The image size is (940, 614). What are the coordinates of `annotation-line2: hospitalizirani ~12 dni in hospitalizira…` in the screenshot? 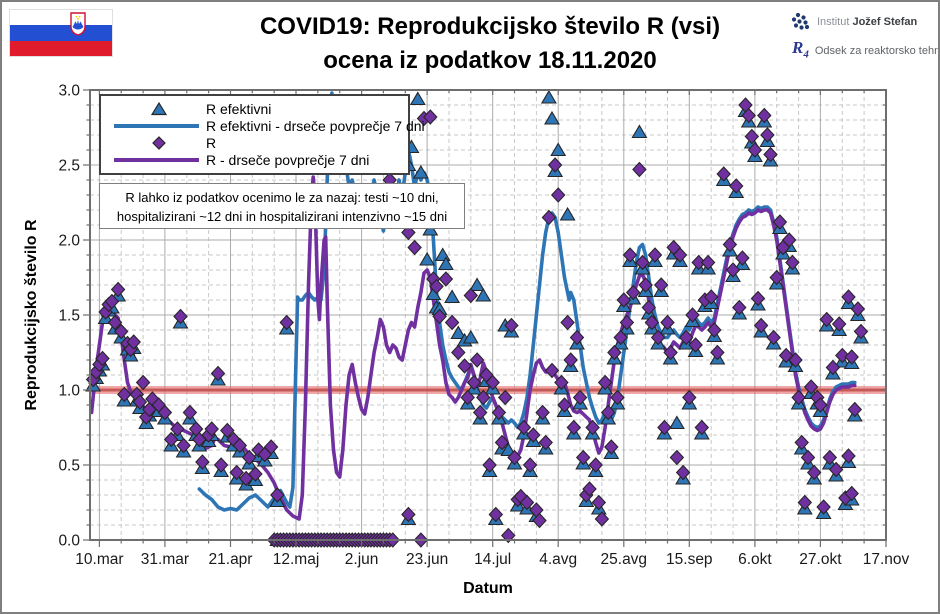 It's located at (282, 216).